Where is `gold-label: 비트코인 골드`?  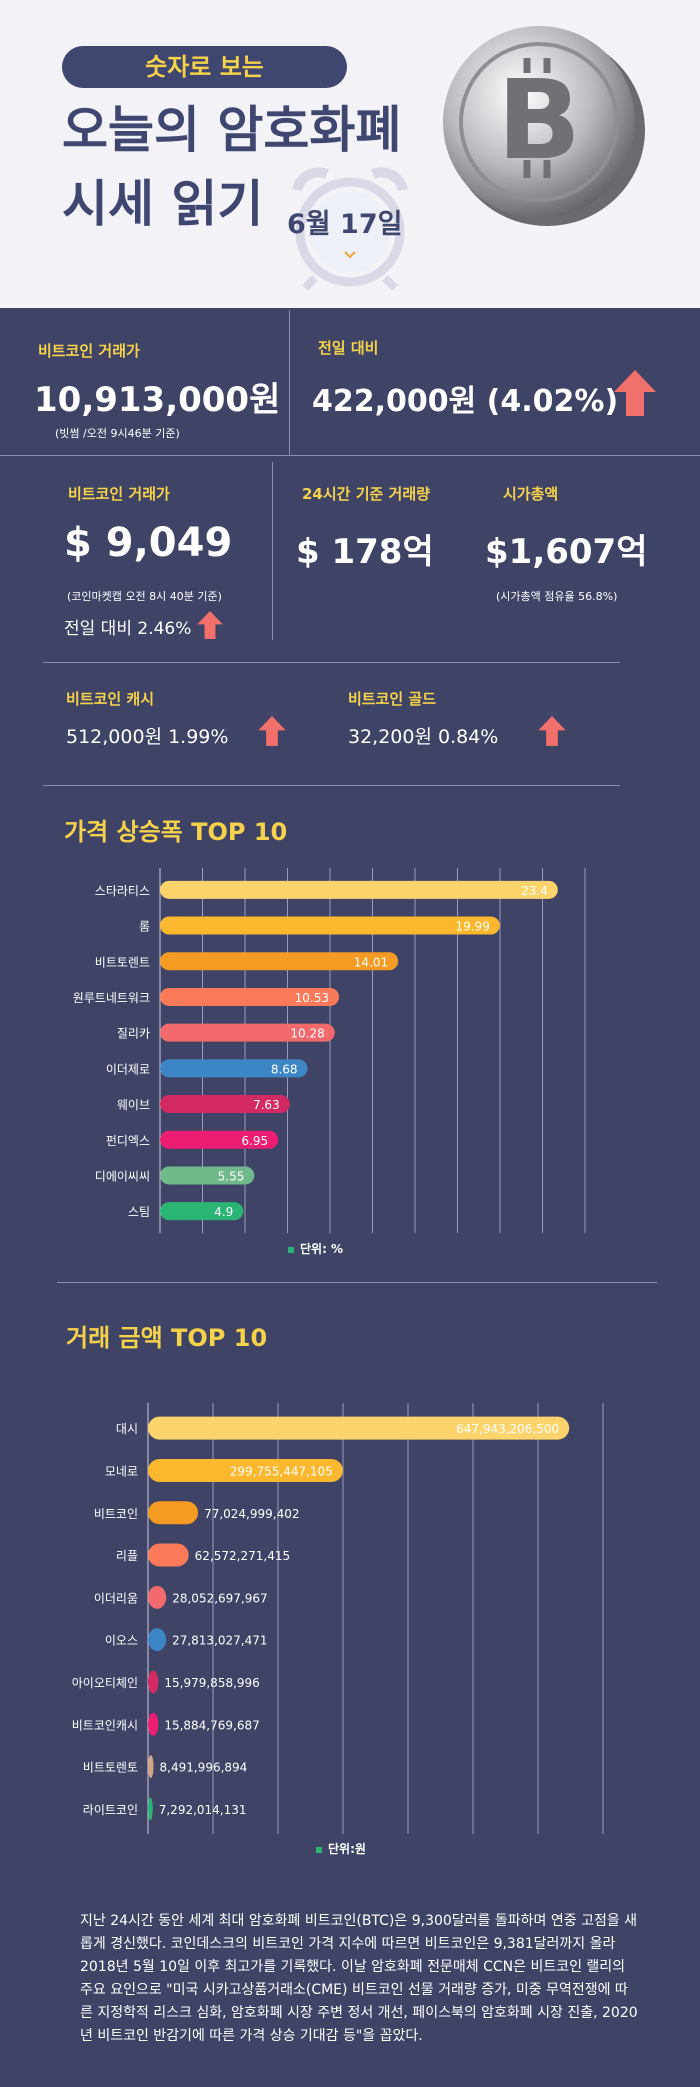 gold-label: 비트코인 골드 is located at coordinates (392, 699).